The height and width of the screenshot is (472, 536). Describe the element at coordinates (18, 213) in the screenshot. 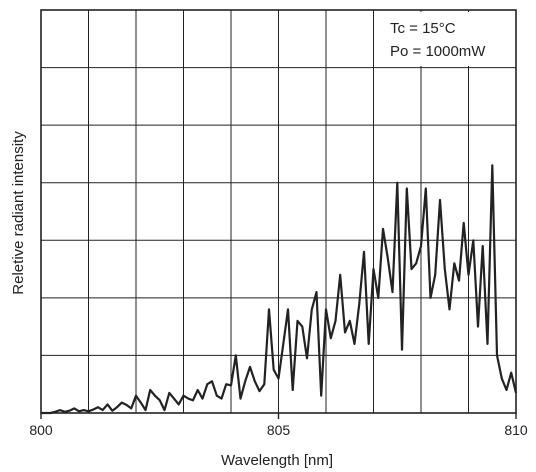

I see `y-axis-label: Reletive radiant intensity` at that location.